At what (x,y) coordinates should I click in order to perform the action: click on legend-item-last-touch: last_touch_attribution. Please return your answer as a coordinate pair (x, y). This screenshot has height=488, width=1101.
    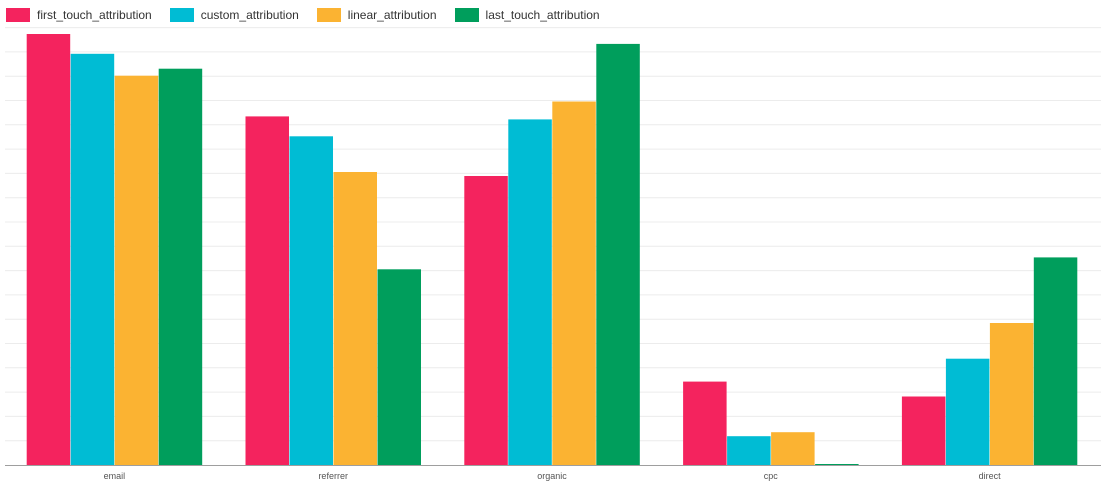
    Looking at the image, I should click on (527, 15).